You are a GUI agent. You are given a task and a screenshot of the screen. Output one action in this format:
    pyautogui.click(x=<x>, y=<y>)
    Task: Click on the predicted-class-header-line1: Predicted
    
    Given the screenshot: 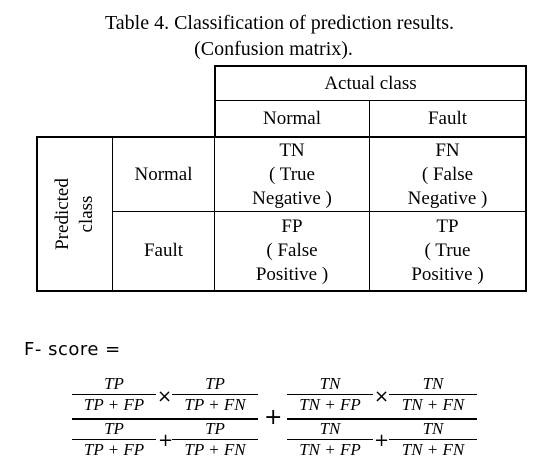 What is the action you would take?
    pyautogui.click(x=62, y=214)
    